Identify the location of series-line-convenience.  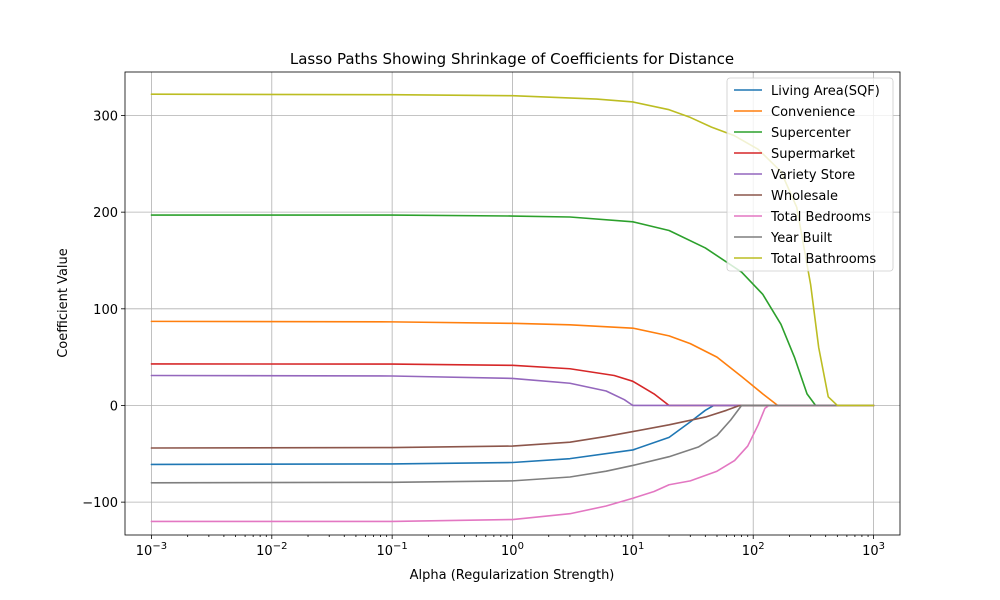
(512, 363).